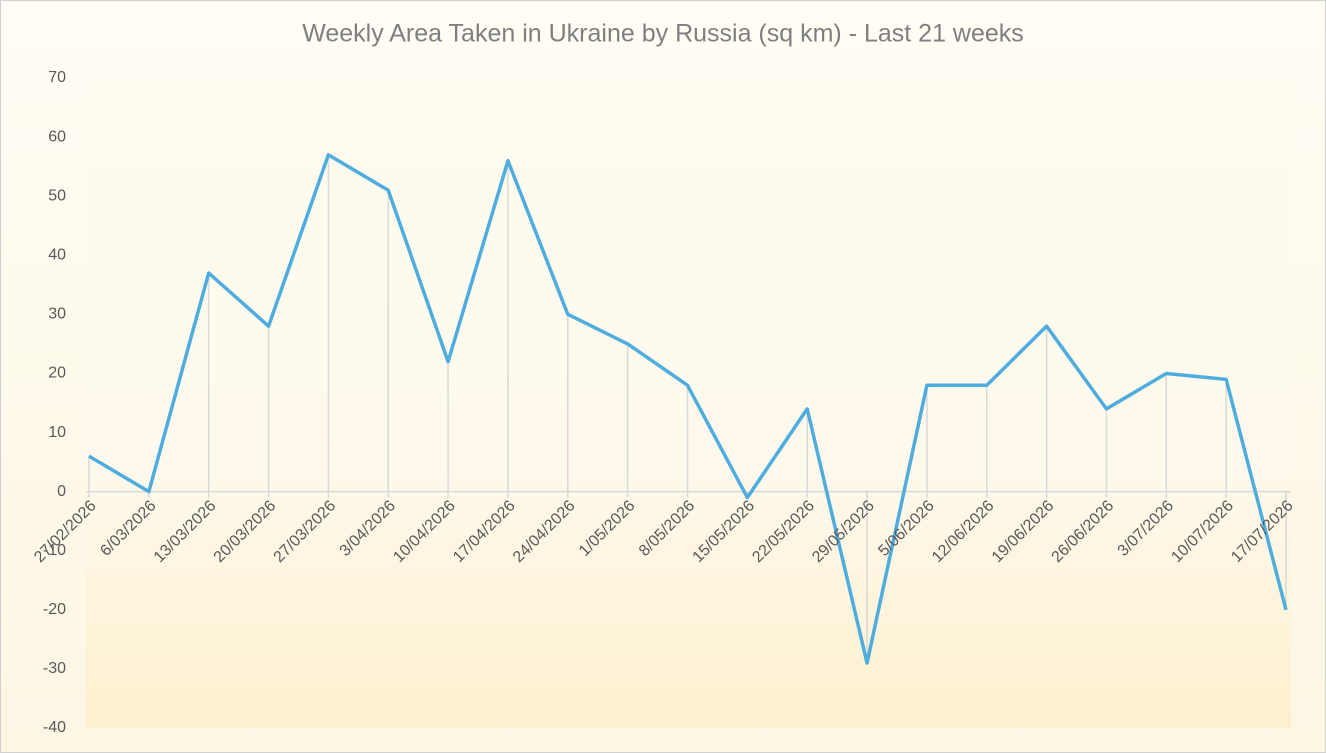  Describe the element at coordinates (57, 195) in the screenshot. I see `y-tick-label: 50` at that location.